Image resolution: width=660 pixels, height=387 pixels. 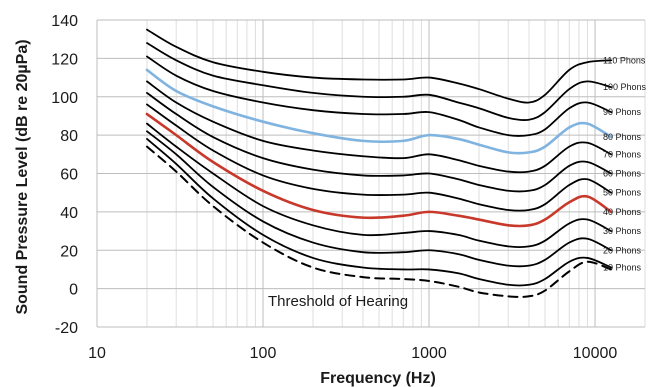 What do you see at coordinates (66, 328) in the screenshot?
I see `y-tick-label: -20` at bounding box center [66, 328].